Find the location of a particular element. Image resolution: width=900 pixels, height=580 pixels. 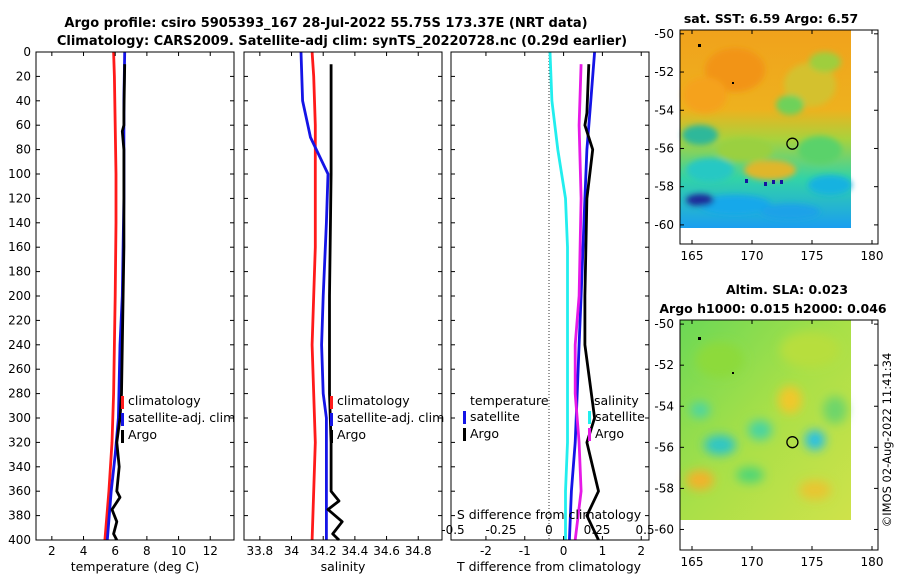

series-line-argo is located at coordinates (118, 302).